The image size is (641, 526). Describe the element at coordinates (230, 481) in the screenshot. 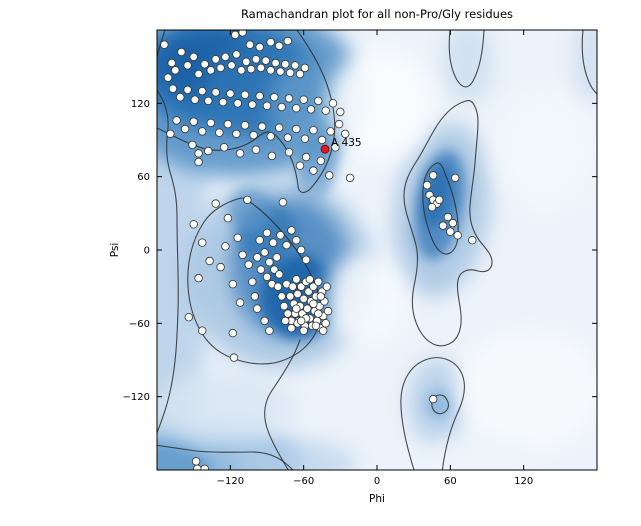

I see `x-tick-label: −120` at that location.